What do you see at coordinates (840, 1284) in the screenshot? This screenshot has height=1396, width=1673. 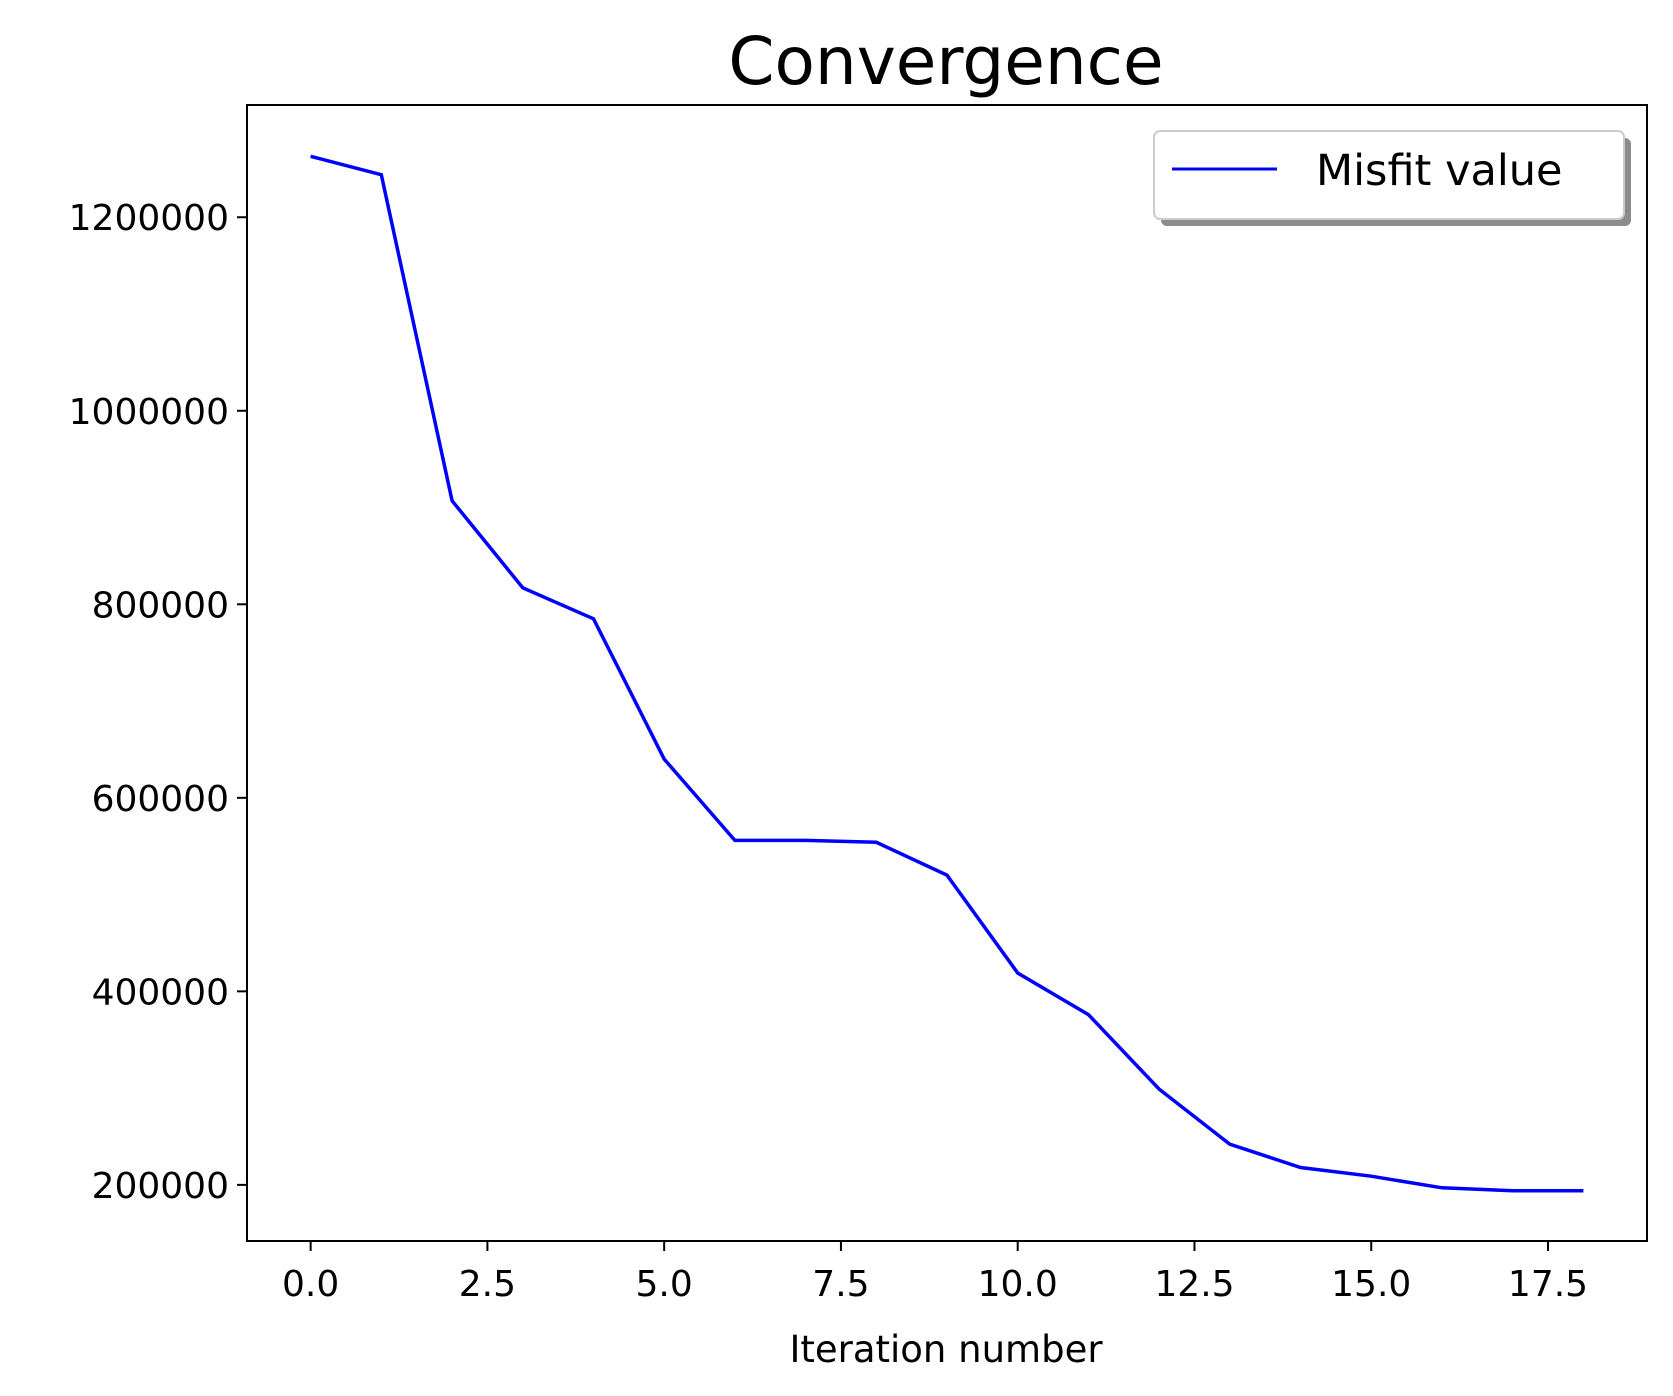 I see `x-tick-label: 7.5` at bounding box center [840, 1284].